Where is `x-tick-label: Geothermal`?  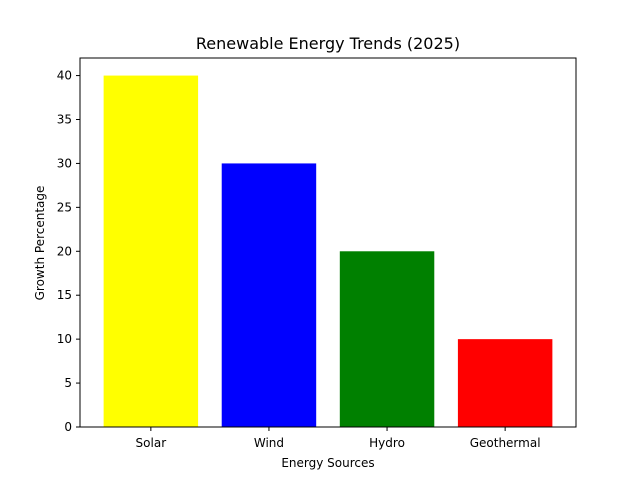 x-tick-label: Geothermal is located at coordinates (505, 443).